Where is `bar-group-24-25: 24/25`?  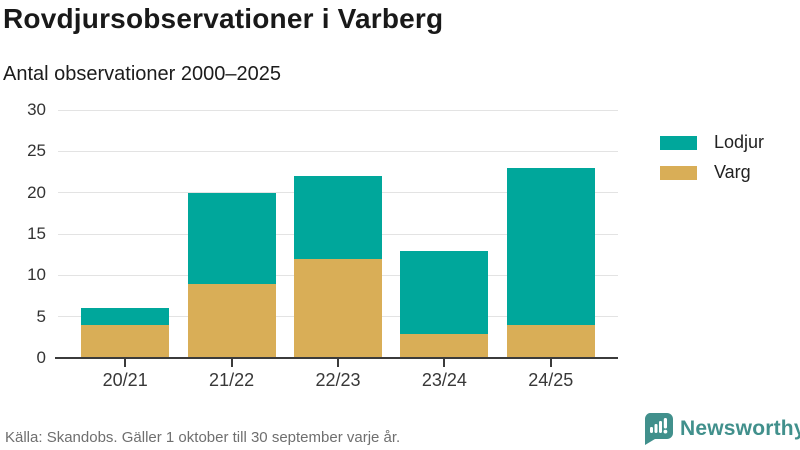
bar-group-24-25: 24/25 is located at coordinates (550, 279).